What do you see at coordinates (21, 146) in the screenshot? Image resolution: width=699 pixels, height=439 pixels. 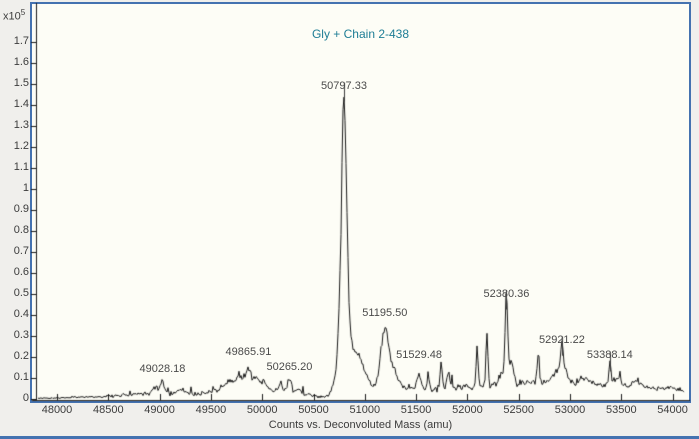 I see `y-tick-label: 1.2` at bounding box center [21, 146].